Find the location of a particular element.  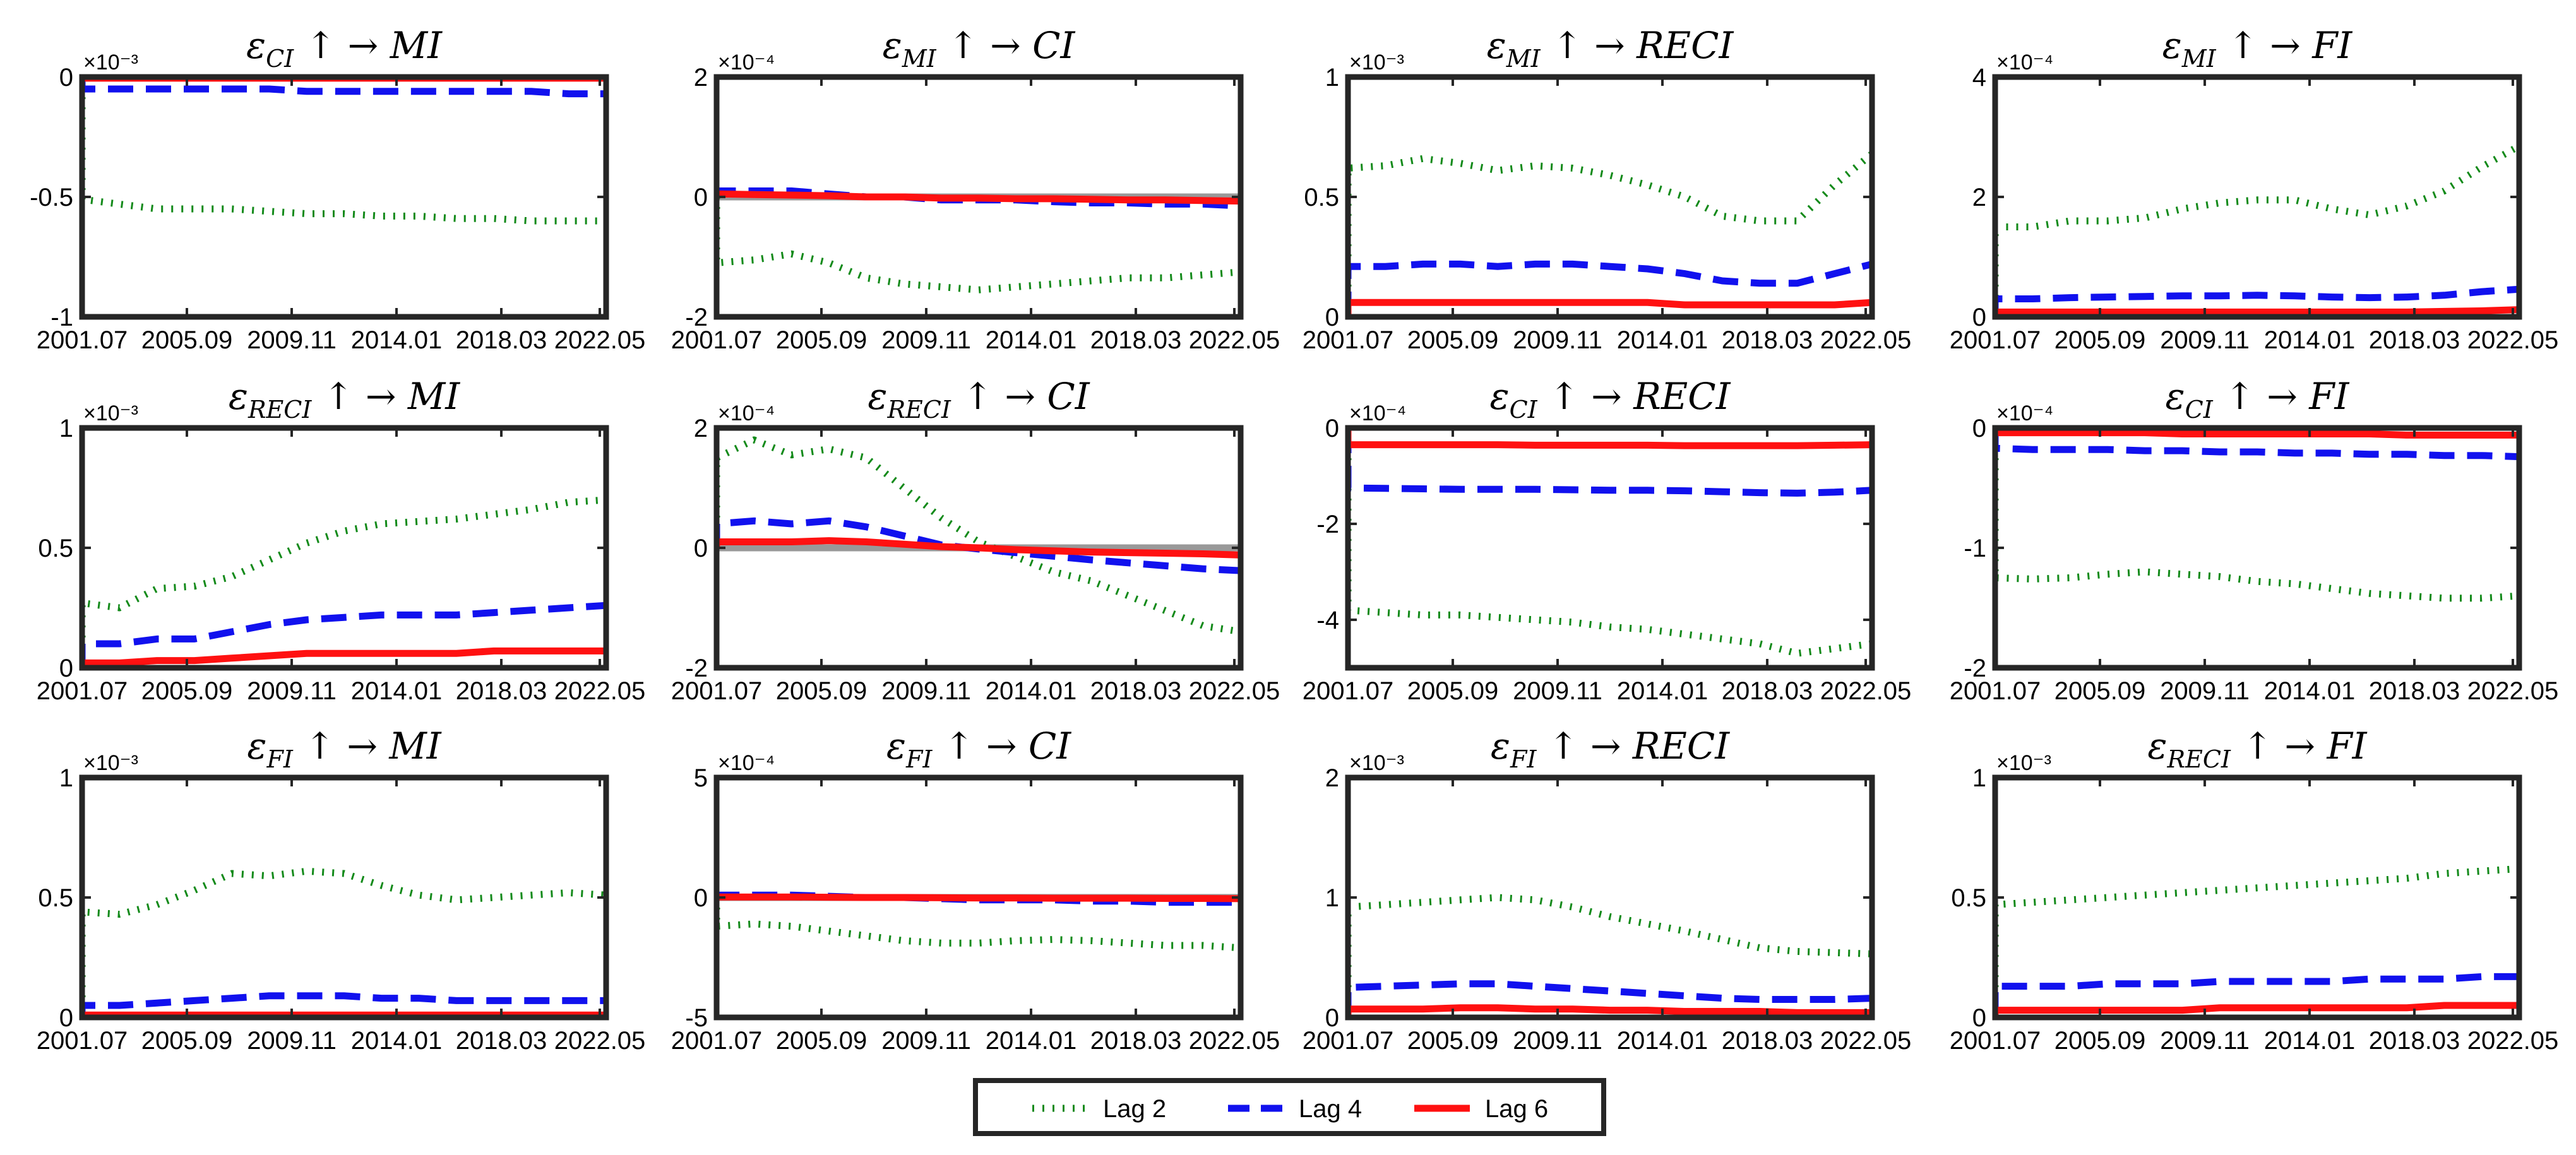

y-tick-label: 4 is located at coordinates (1979, 78).